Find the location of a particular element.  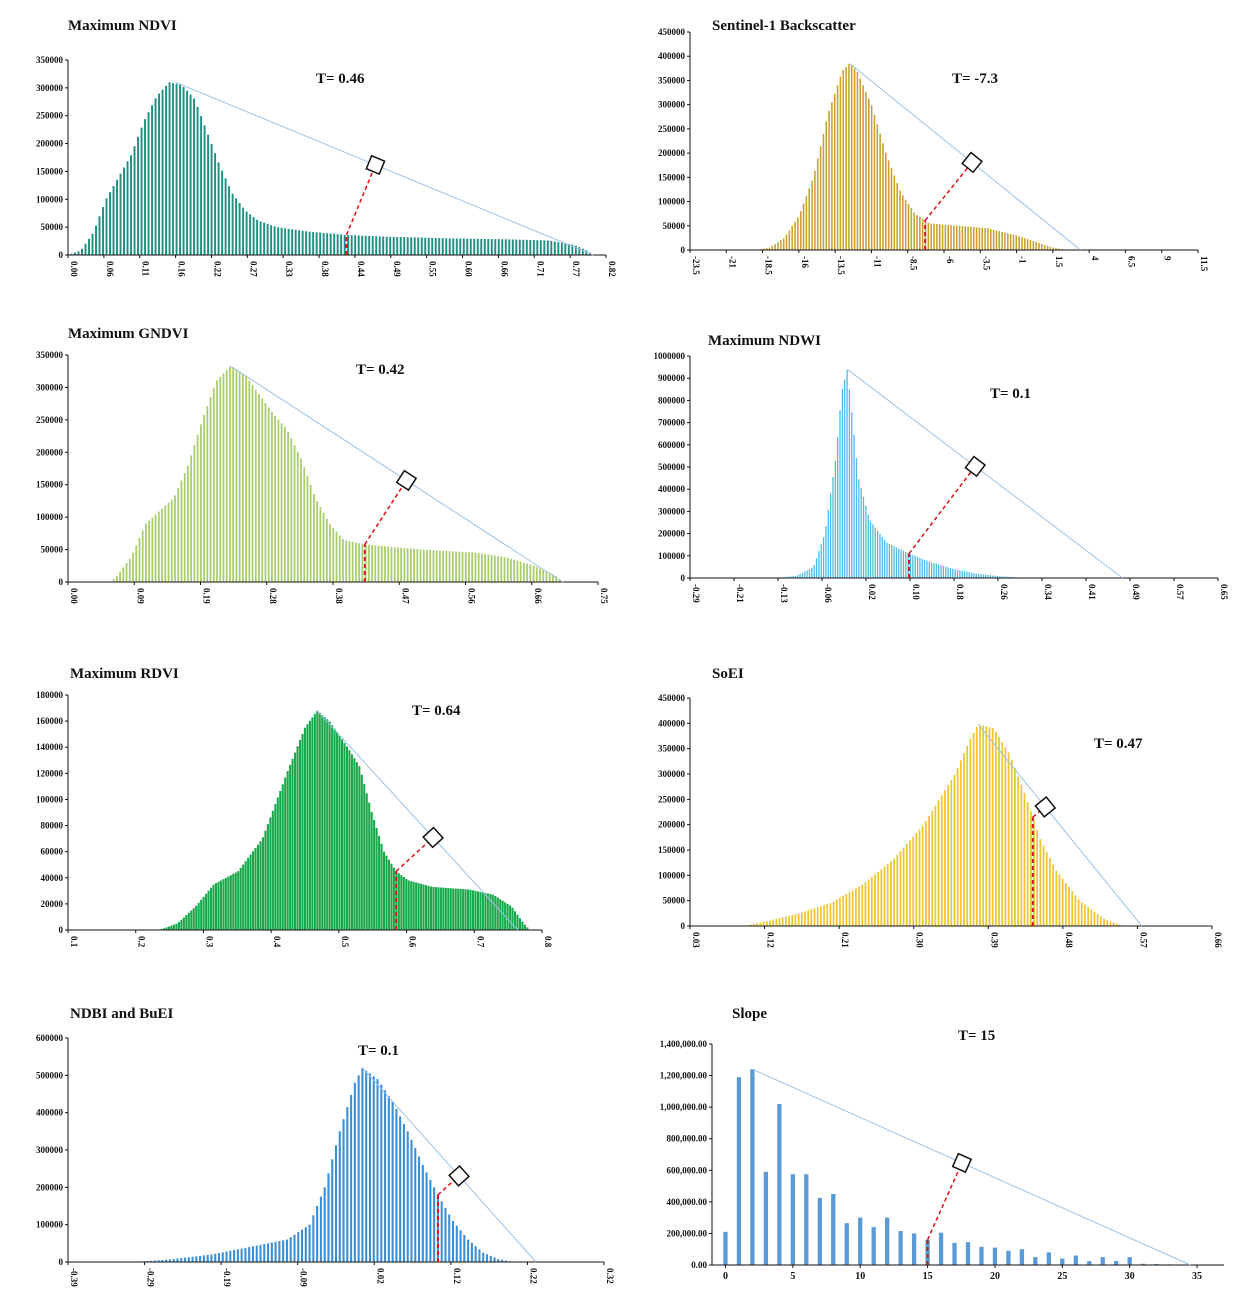

y-tick-label: 450000 is located at coordinates (672, 32).